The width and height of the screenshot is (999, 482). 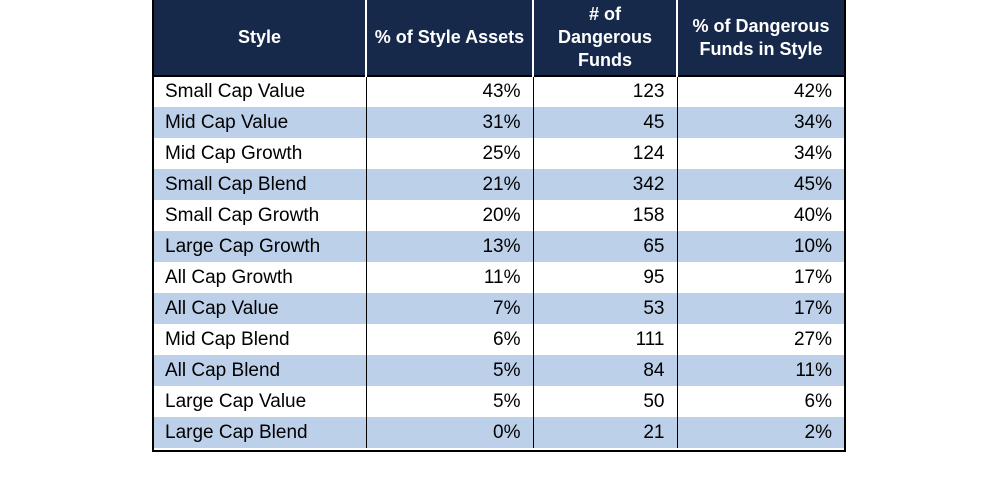 I want to click on table-row: Large Cap Value 5% 50 6%, so click(x=499, y=401).